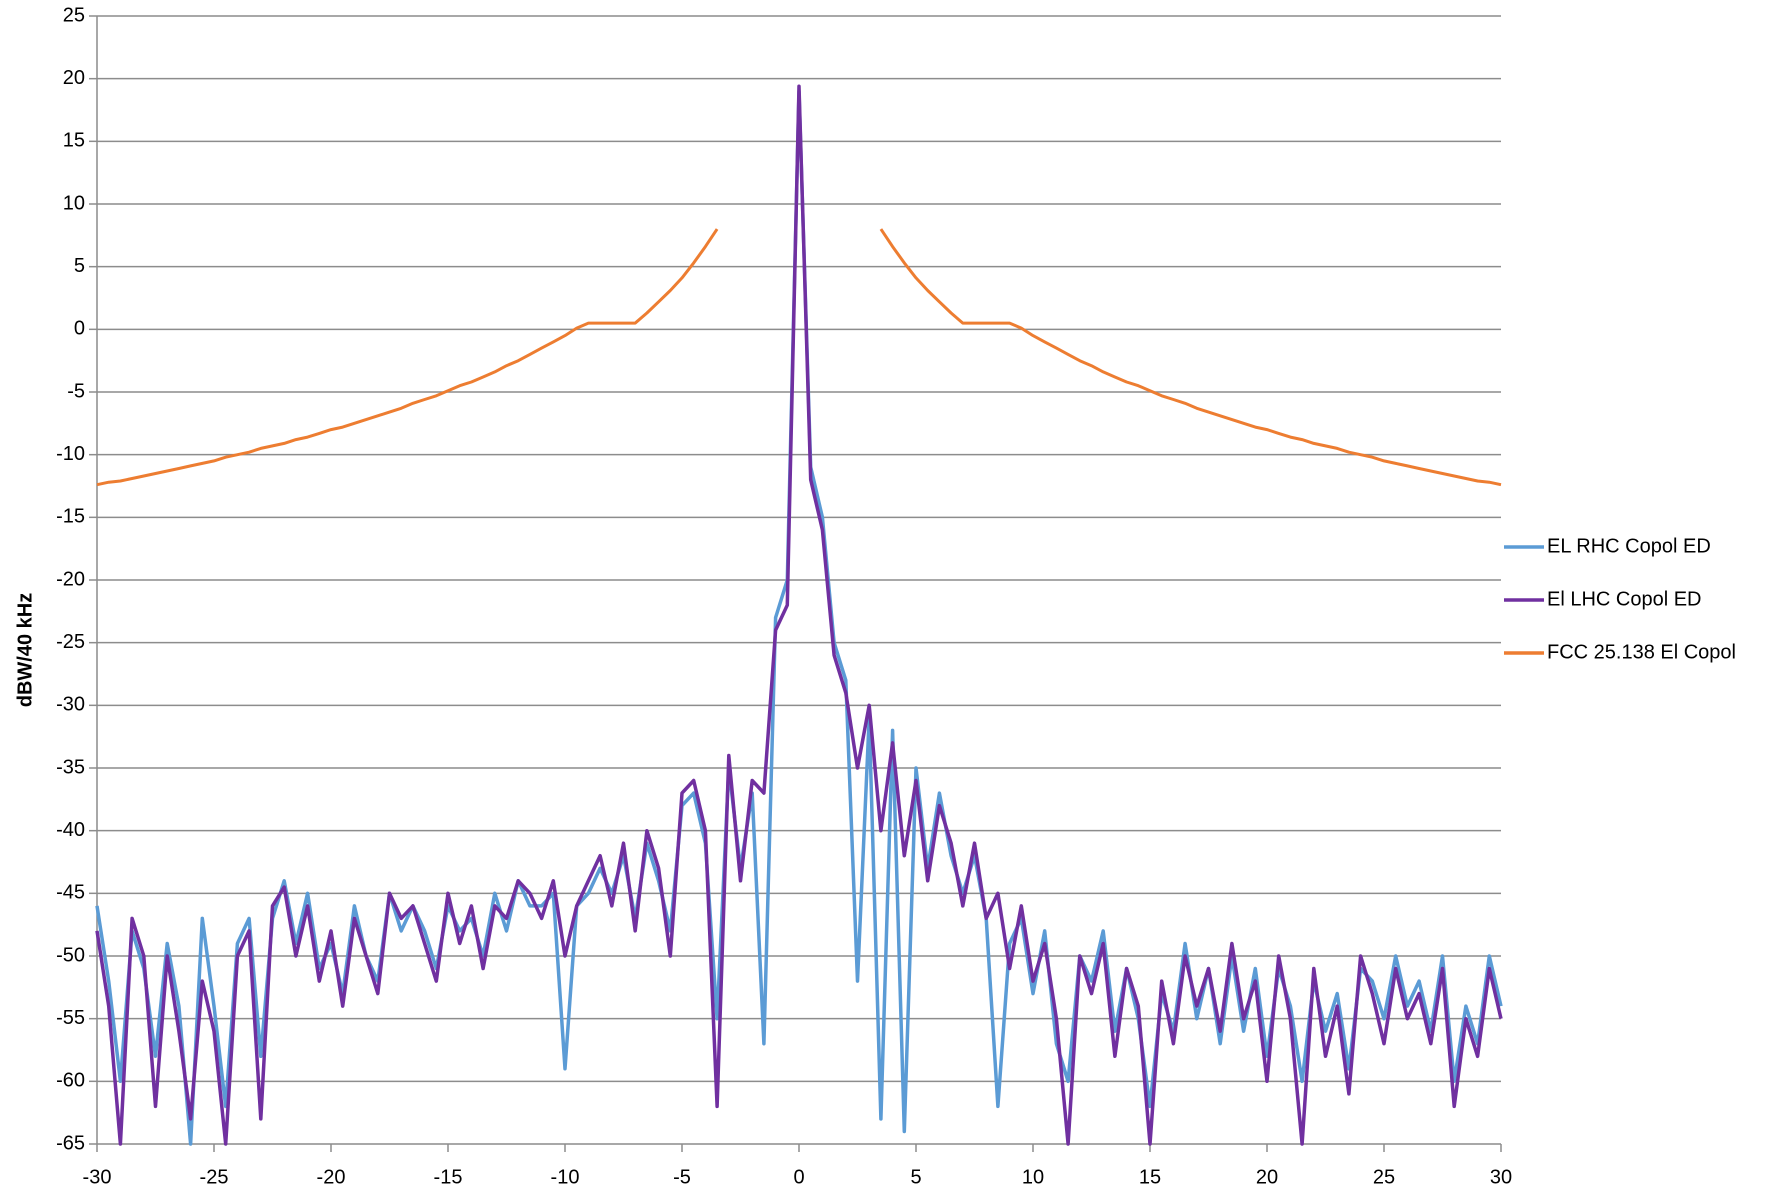 The image size is (1785, 1189). I want to click on x-tick-label: 15, so click(1150, 1177).